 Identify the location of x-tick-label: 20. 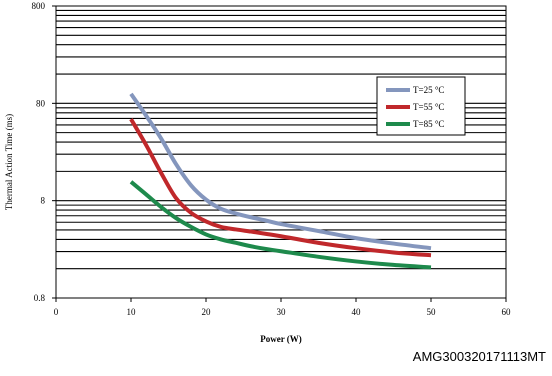
(207, 312).